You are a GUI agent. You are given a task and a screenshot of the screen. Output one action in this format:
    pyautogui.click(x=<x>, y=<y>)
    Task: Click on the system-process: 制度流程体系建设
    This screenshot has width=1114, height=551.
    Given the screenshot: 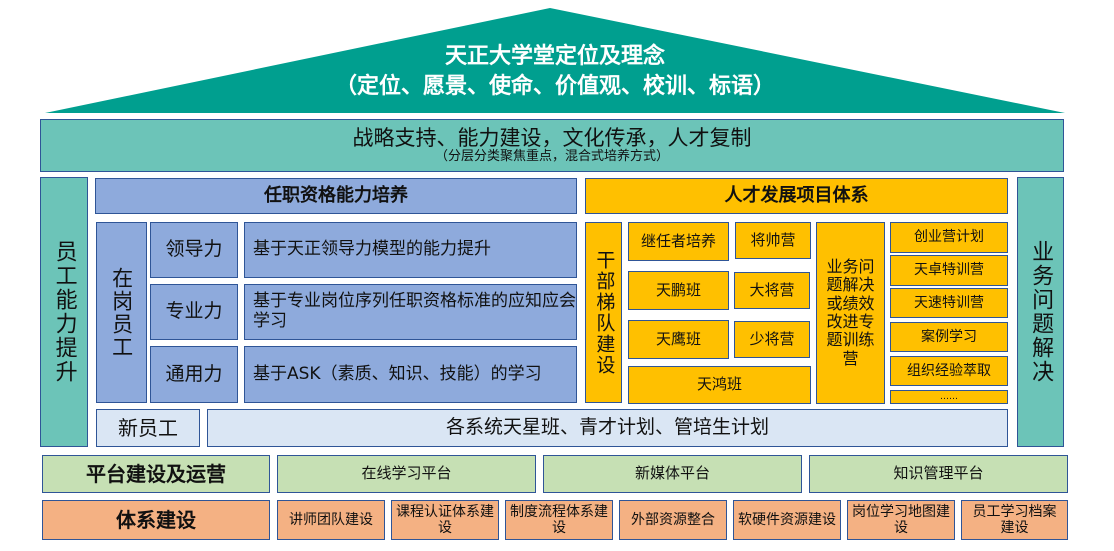 What is the action you would take?
    pyautogui.click(x=559, y=520)
    